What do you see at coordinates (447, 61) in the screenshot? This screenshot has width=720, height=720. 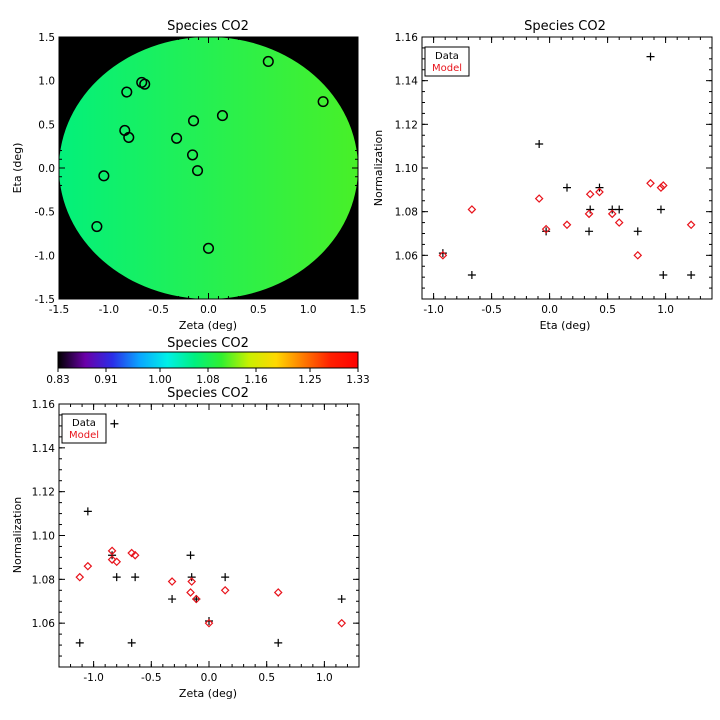 I see `eta-scatter-legend: Data Model` at bounding box center [447, 61].